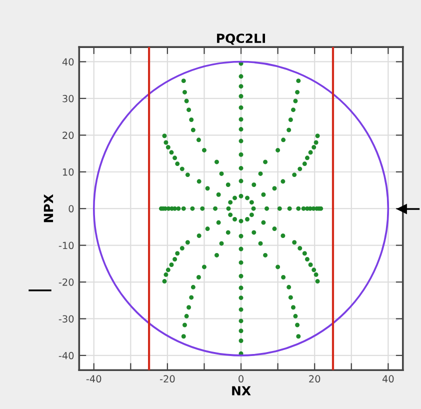  I want to click on x-axis-title: NX, so click(241, 391).